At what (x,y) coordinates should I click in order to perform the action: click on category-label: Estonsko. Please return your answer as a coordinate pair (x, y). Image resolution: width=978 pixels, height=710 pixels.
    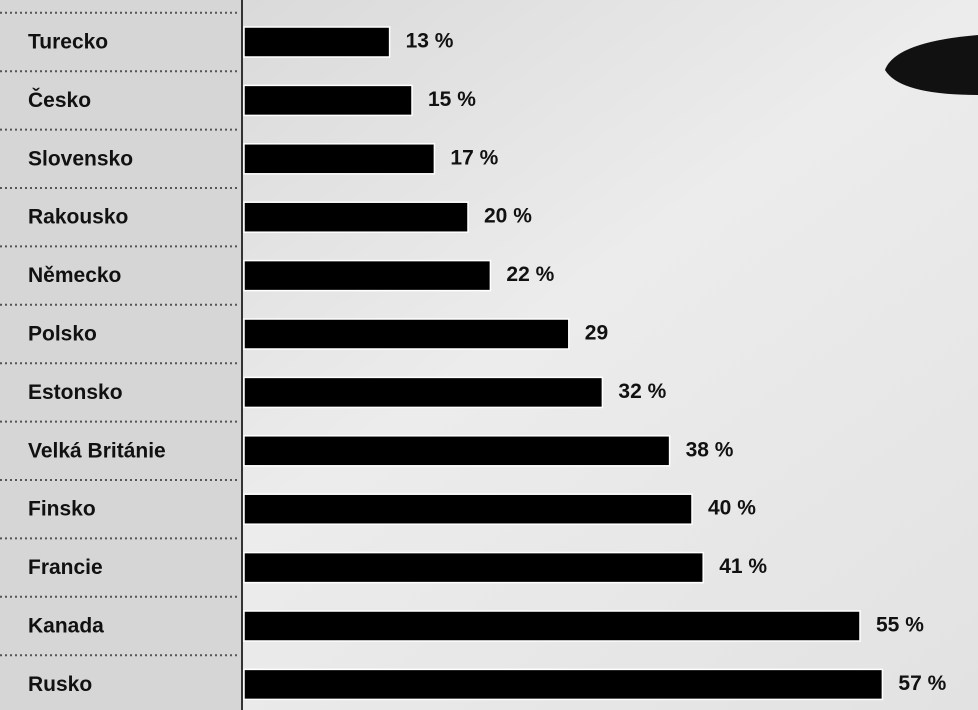
    Looking at the image, I should click on (75, 392).